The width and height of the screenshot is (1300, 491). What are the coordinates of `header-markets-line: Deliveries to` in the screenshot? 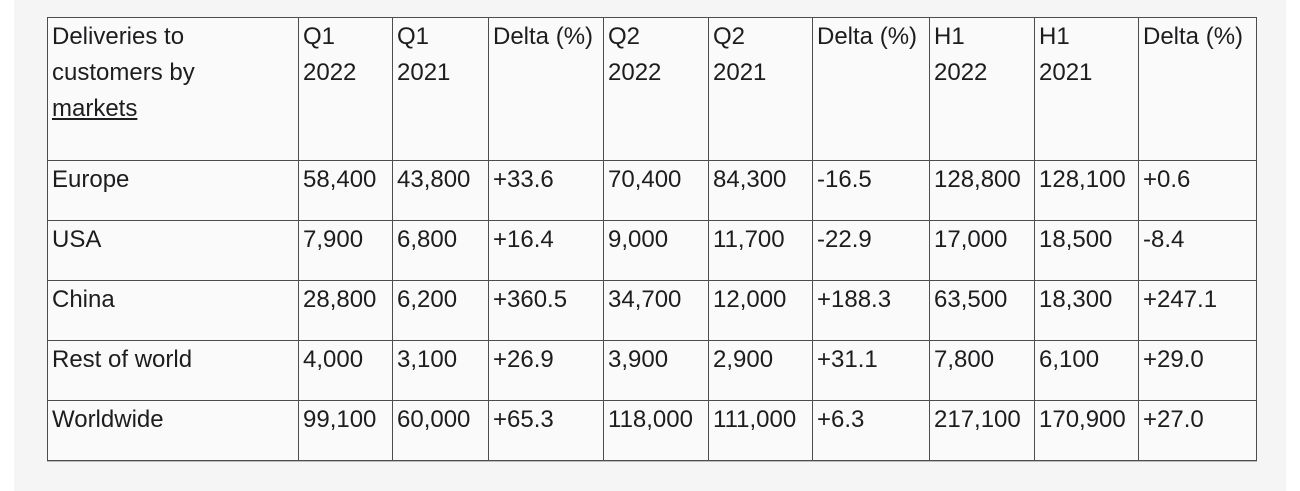 It's located at (118, 36).